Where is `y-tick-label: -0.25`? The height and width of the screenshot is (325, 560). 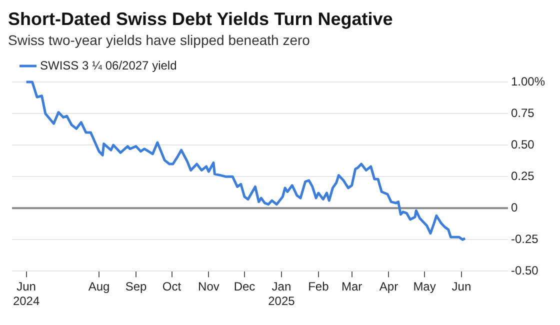
y-tick-label: -0.25 is located at coordinates (524, 239).